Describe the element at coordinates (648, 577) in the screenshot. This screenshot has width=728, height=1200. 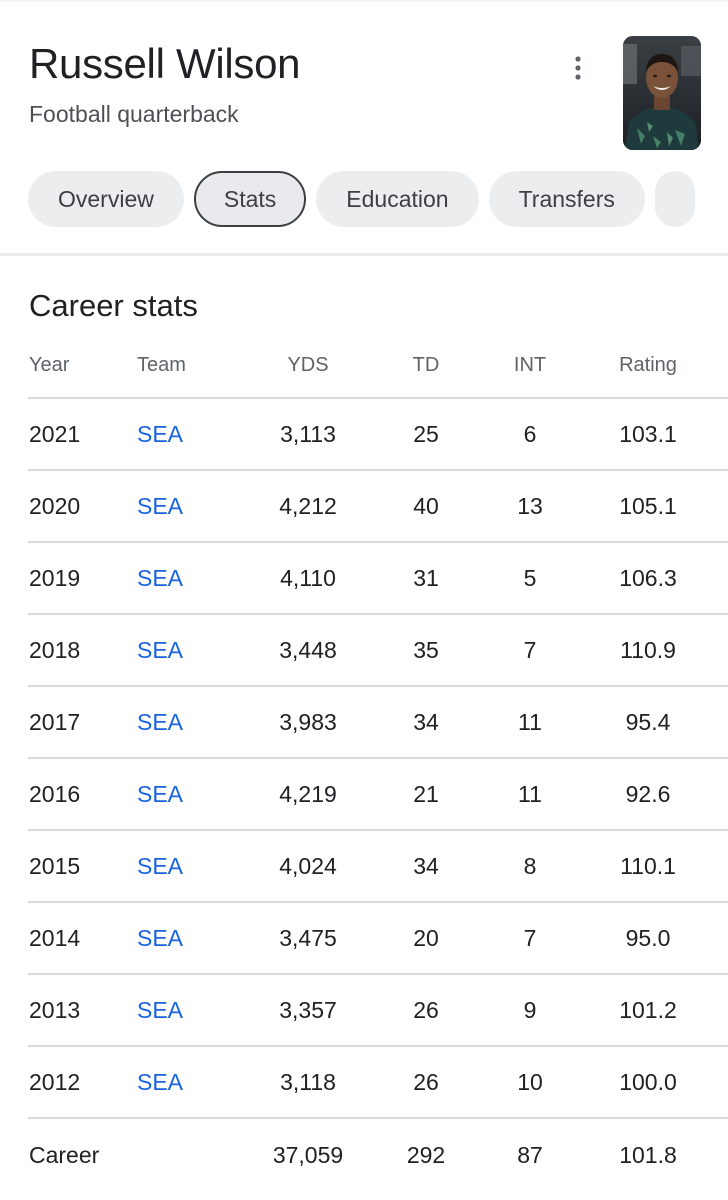
I see `rating-cell: 106.3` at that location.